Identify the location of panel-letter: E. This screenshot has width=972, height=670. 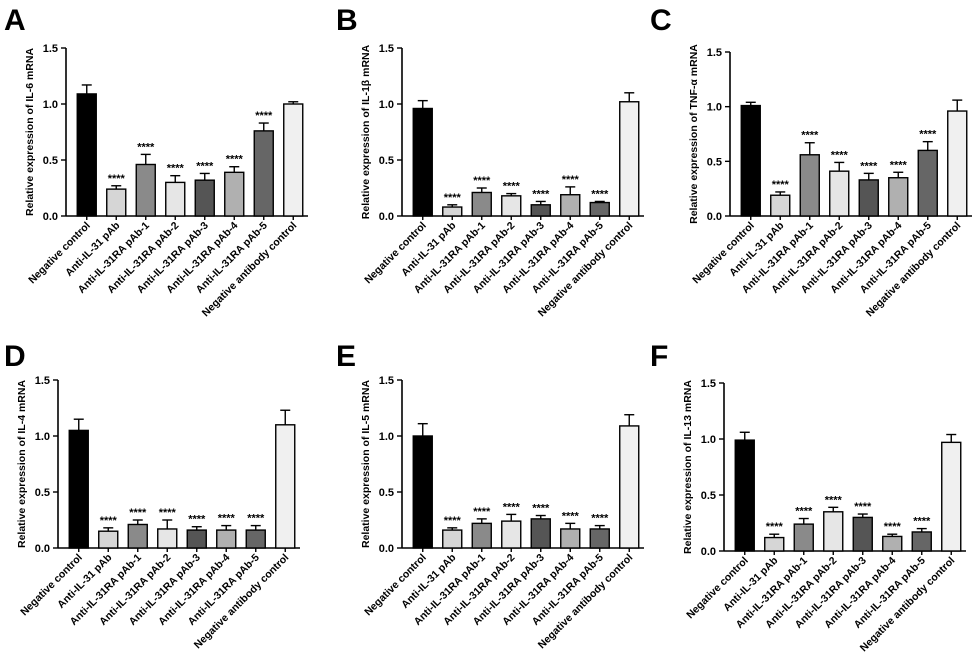
(346, 356).